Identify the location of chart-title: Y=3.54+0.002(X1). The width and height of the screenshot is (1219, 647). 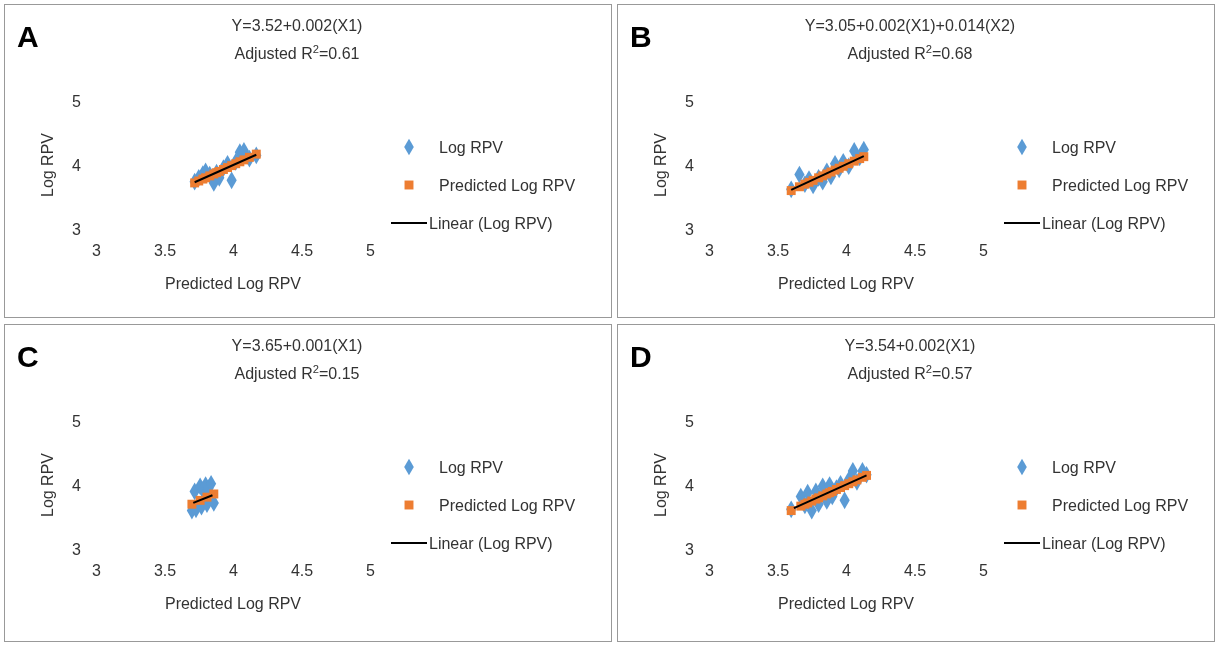
(910, 345).